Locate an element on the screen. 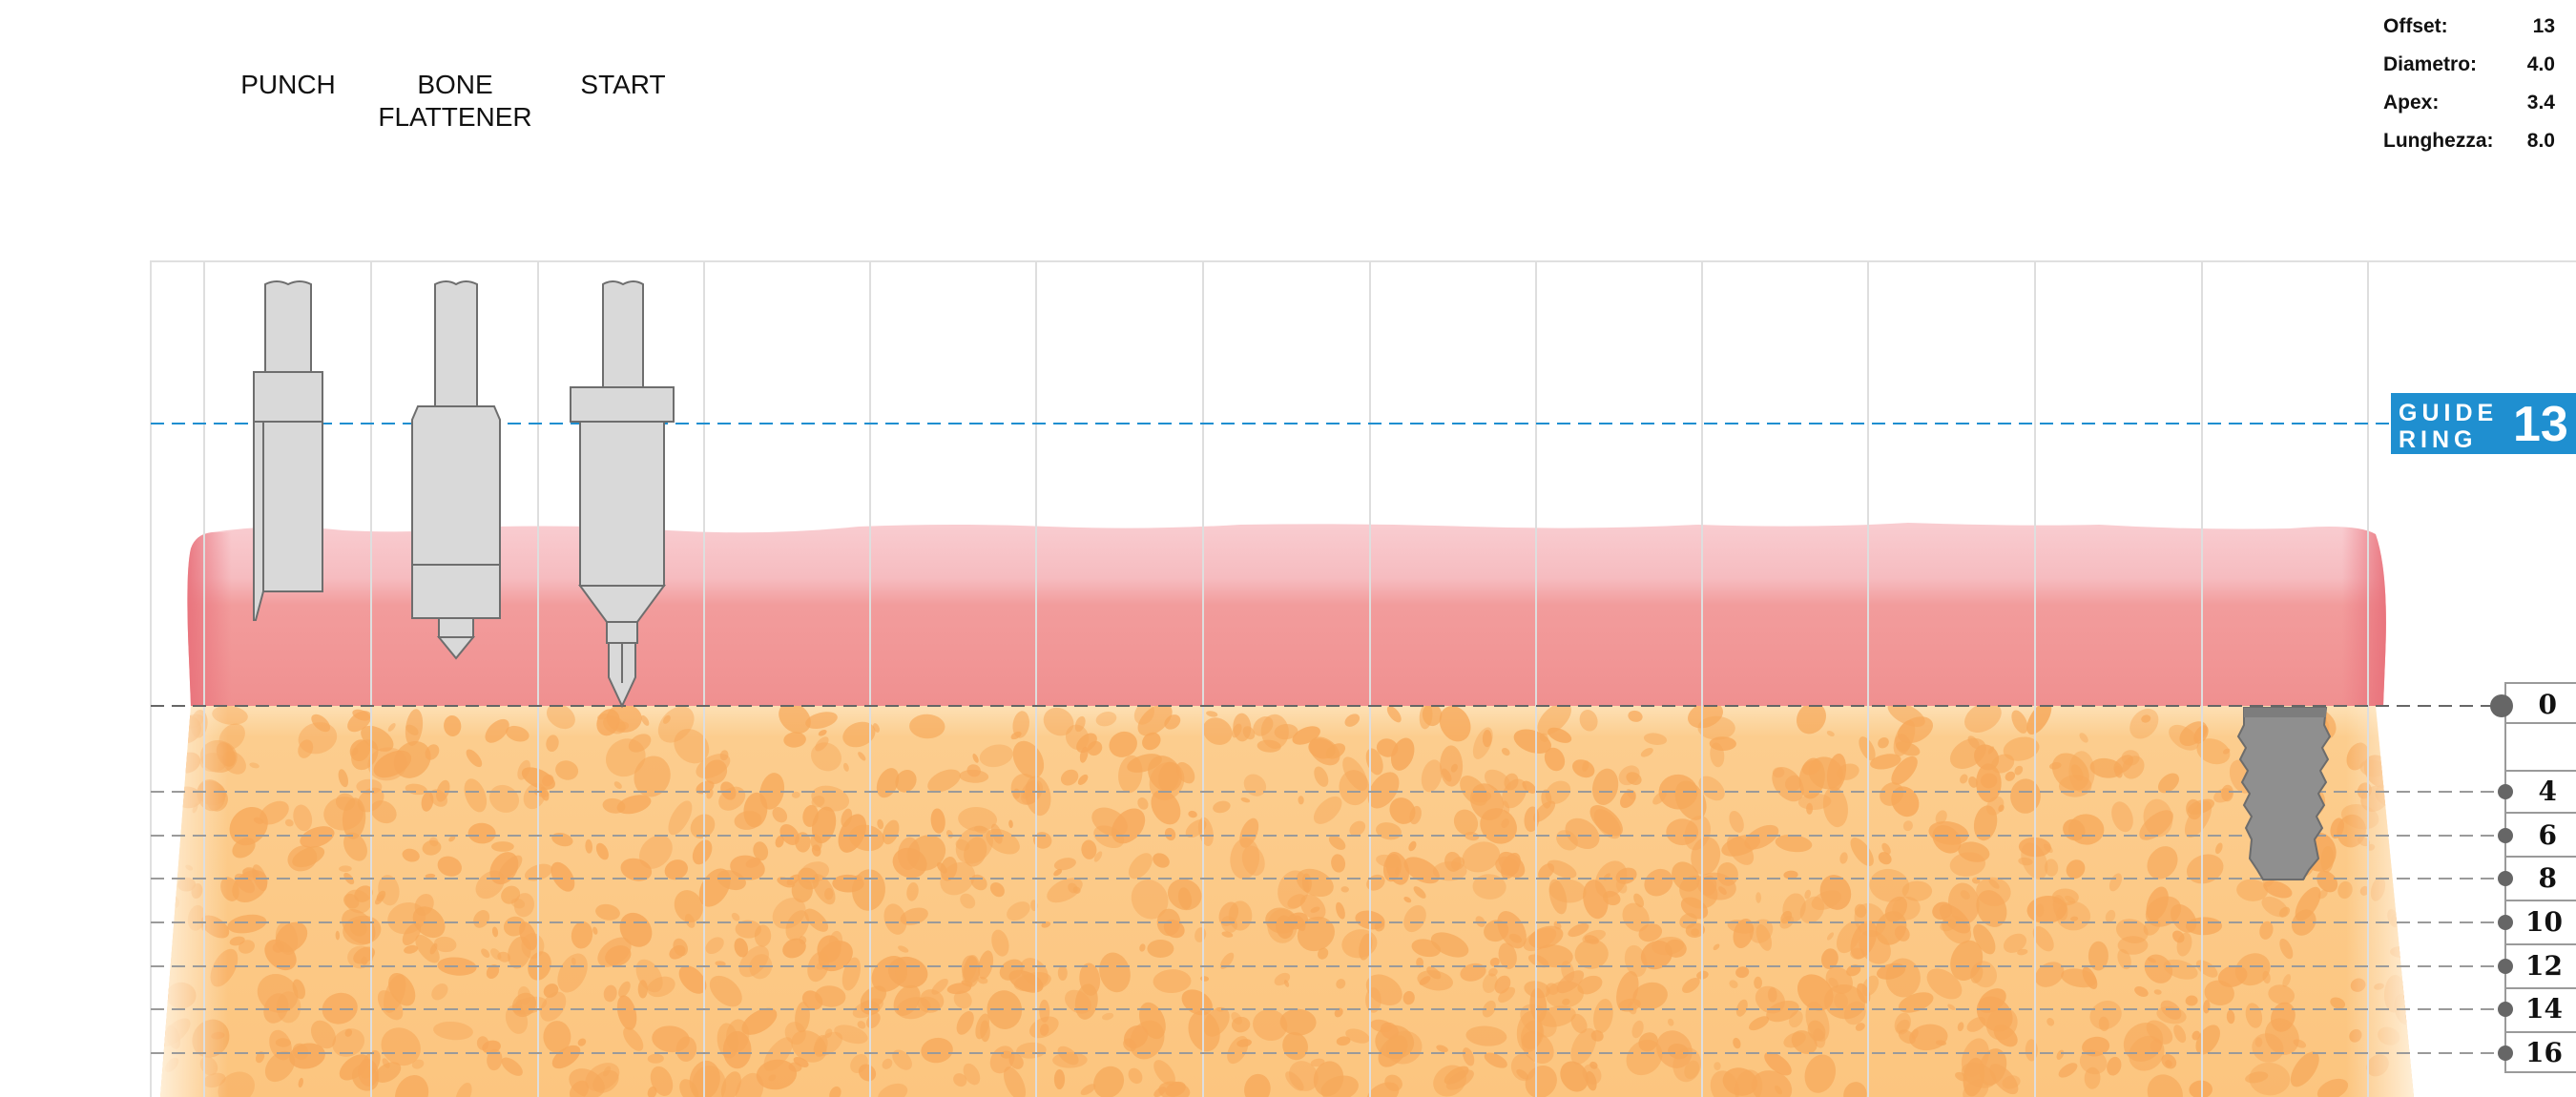 This screenshot has height=1097, width=2576. implant-icon is located at coordinates (2284, 793).